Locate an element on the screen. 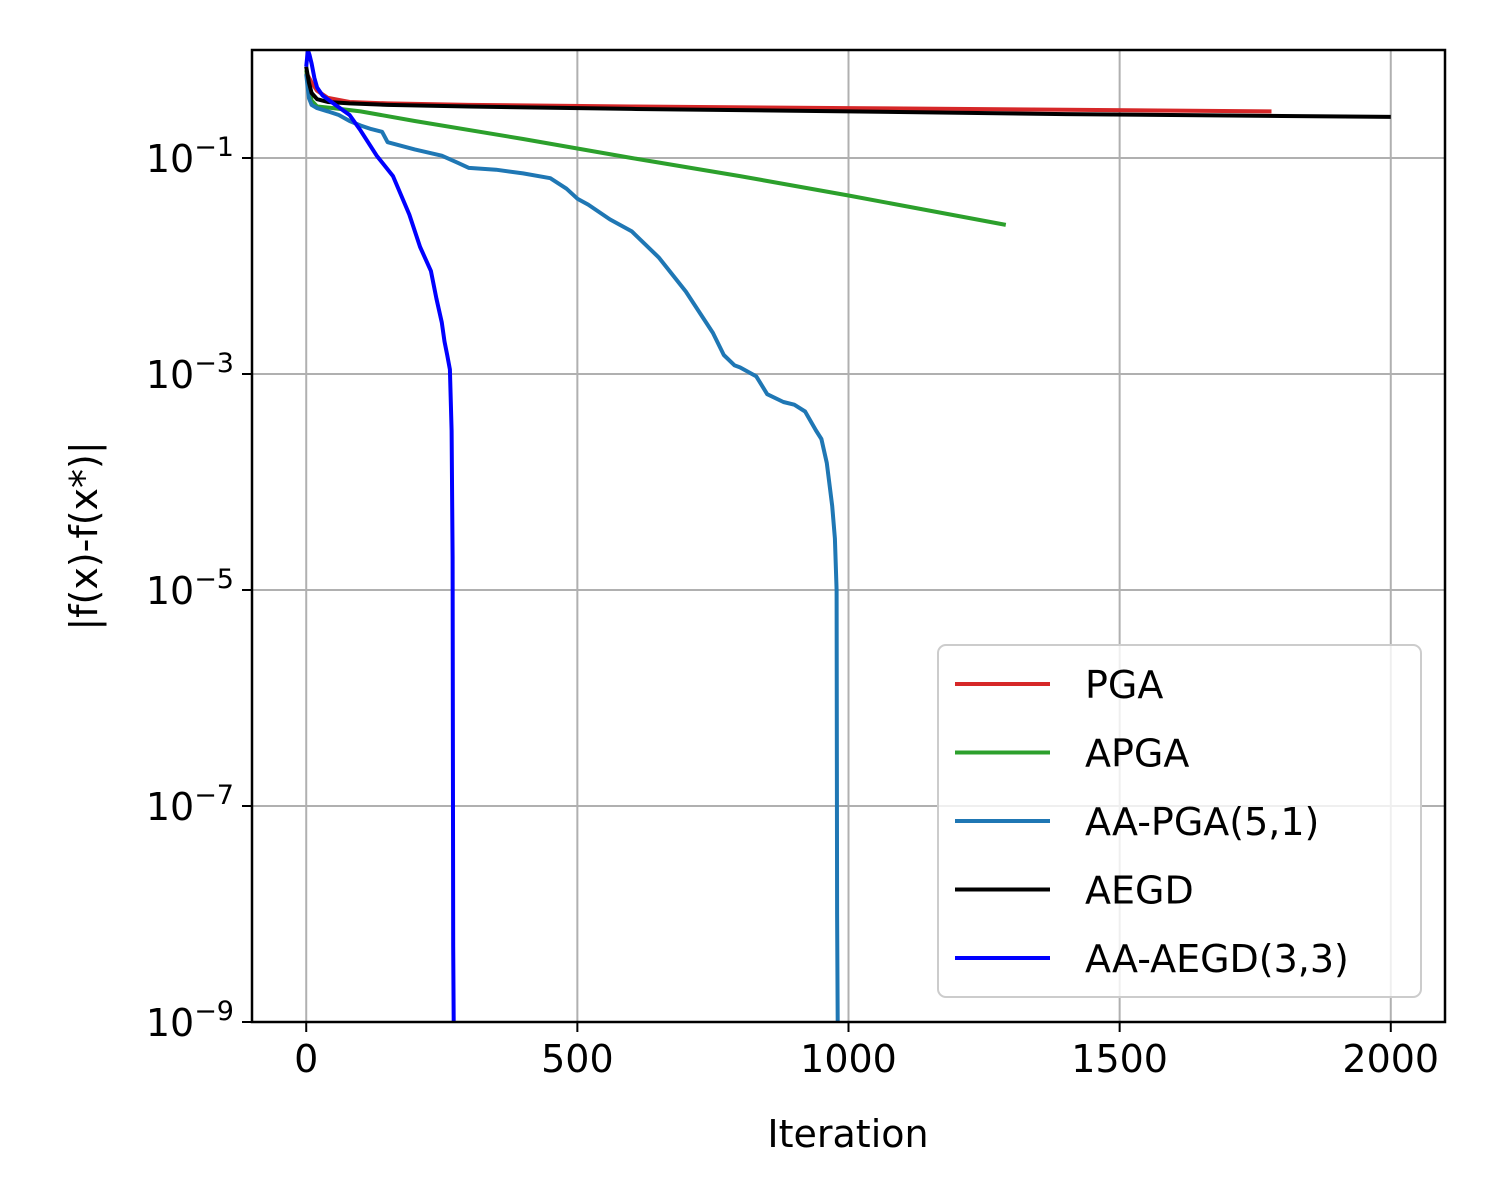 This screenshot has width=1500, height=1200. y-tick-label: 10⁻³ is located at coordinates (190, 372).